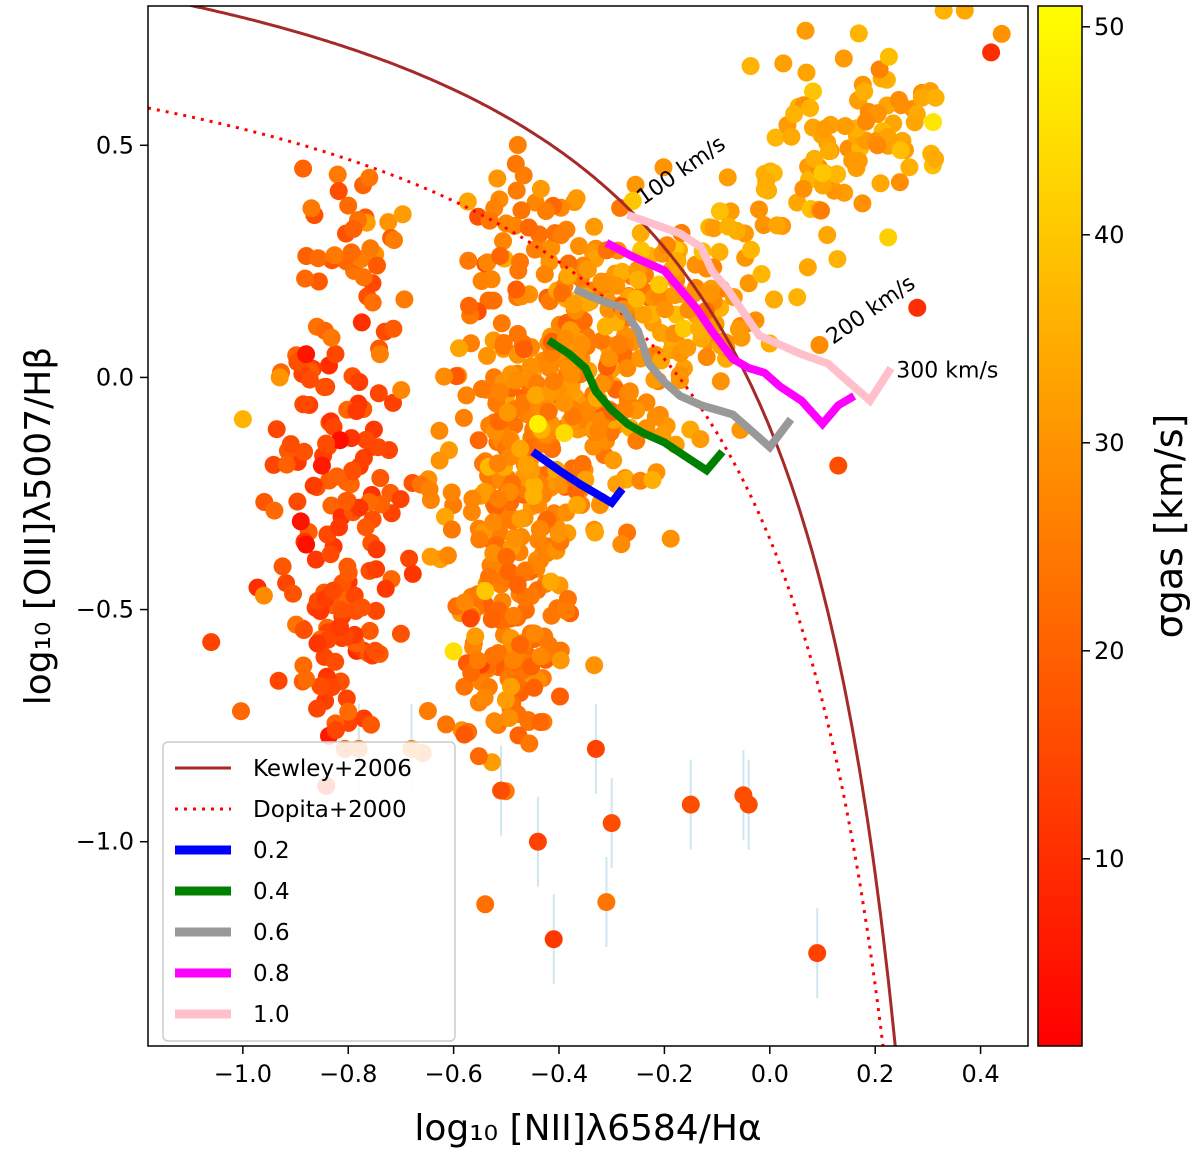 The width and height of the screenshot is (1200, 1153). I want to click on x-tick-label: −0.2, so click(664, 1074).